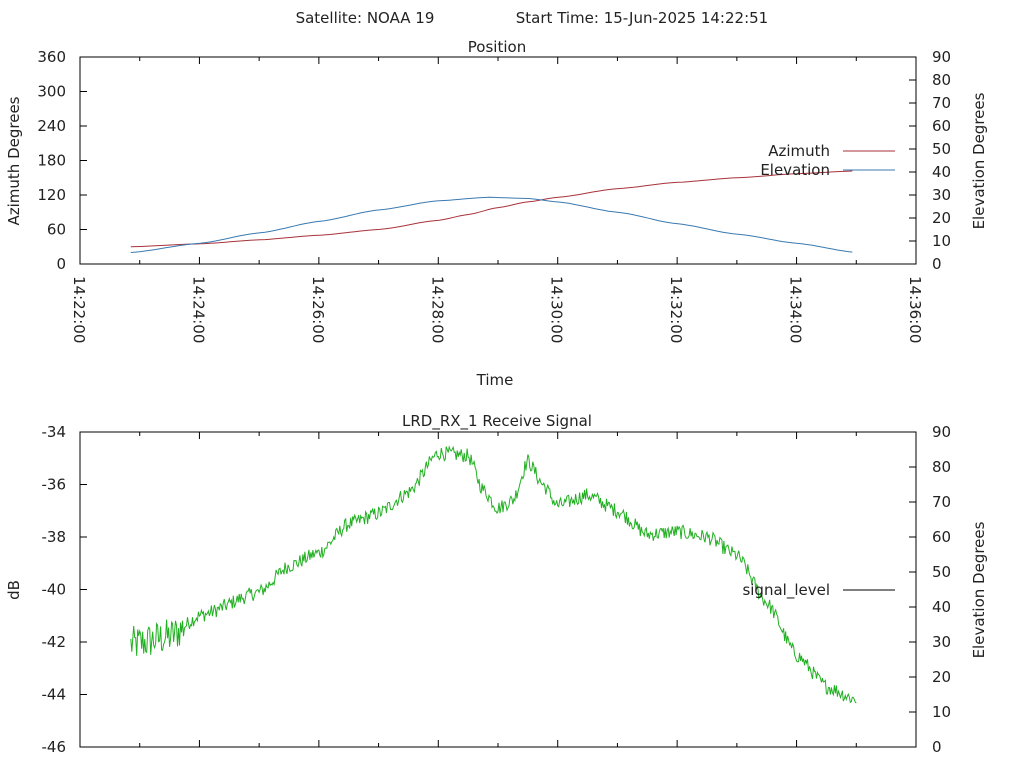  I want to click on x-tick-label: 14:34:00, so click(796, 309).